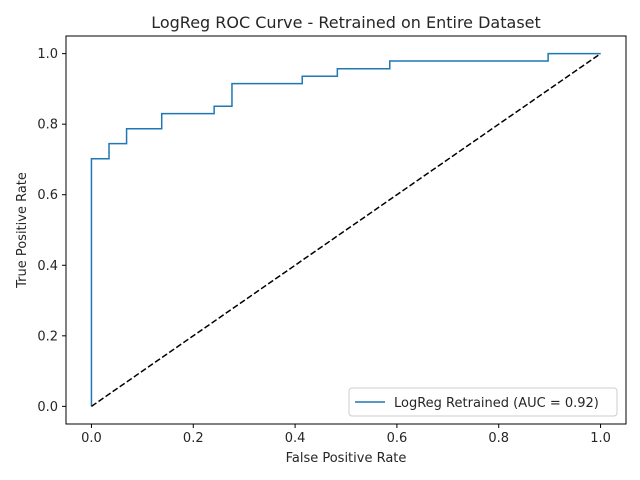 This screenshot has height=480, width=640. Describe the element at coordinates (47, 125) in the screenshot. I see `y-tick-label: 0.8` at that location.